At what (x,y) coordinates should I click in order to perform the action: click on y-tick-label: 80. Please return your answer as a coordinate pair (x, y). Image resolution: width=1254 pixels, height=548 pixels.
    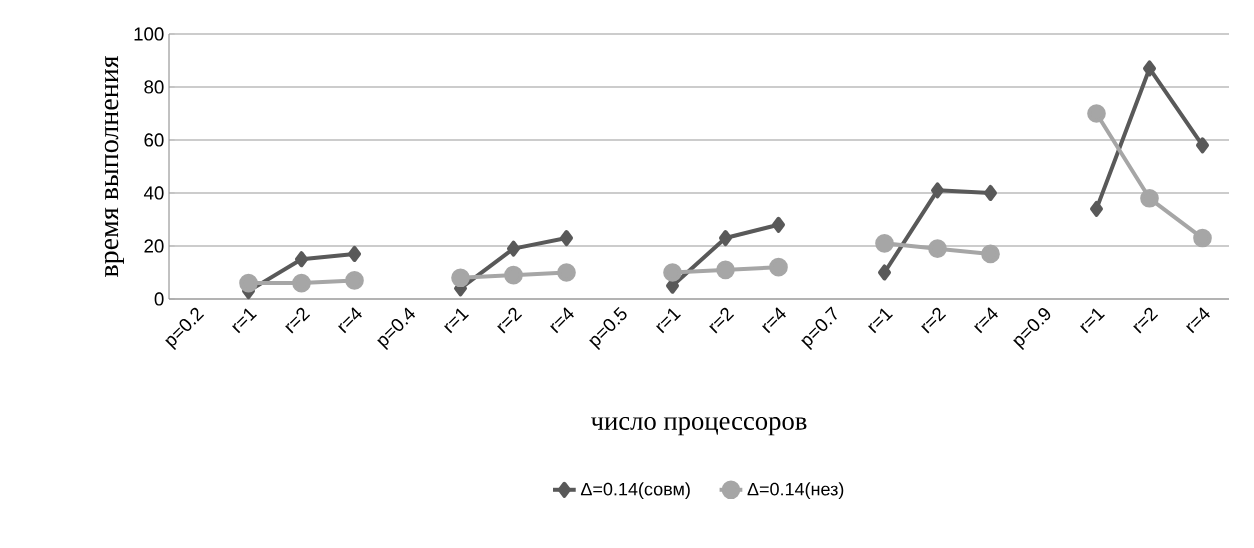
    Looking at the image, I should click on (154, 87).